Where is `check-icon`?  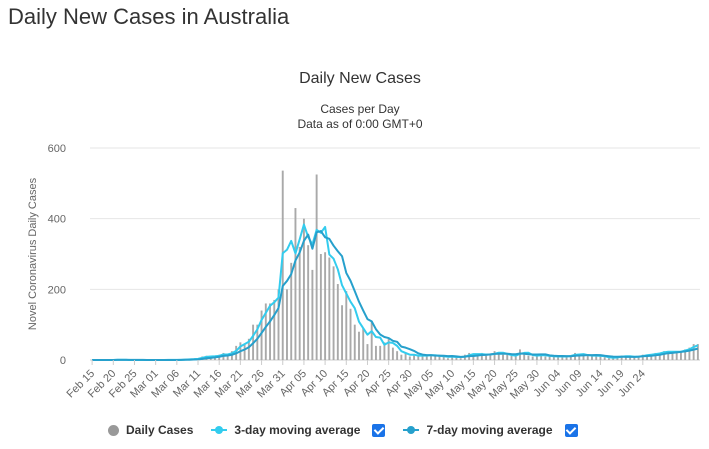 check-icon is located at coordinates (379, 429).